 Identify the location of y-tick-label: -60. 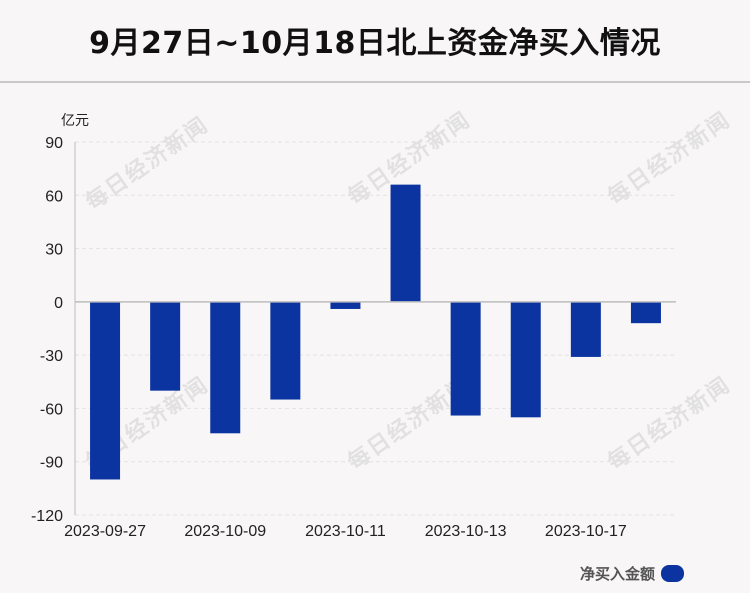
(51, 409).